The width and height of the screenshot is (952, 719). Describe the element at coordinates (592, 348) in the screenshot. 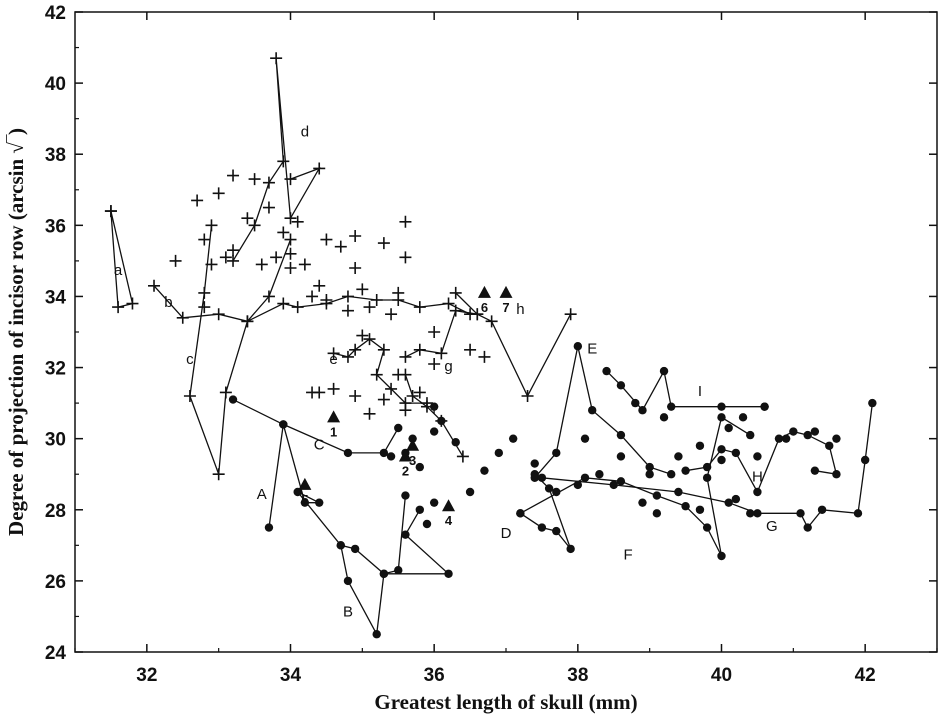

I see `series-label-E: E` at that location.